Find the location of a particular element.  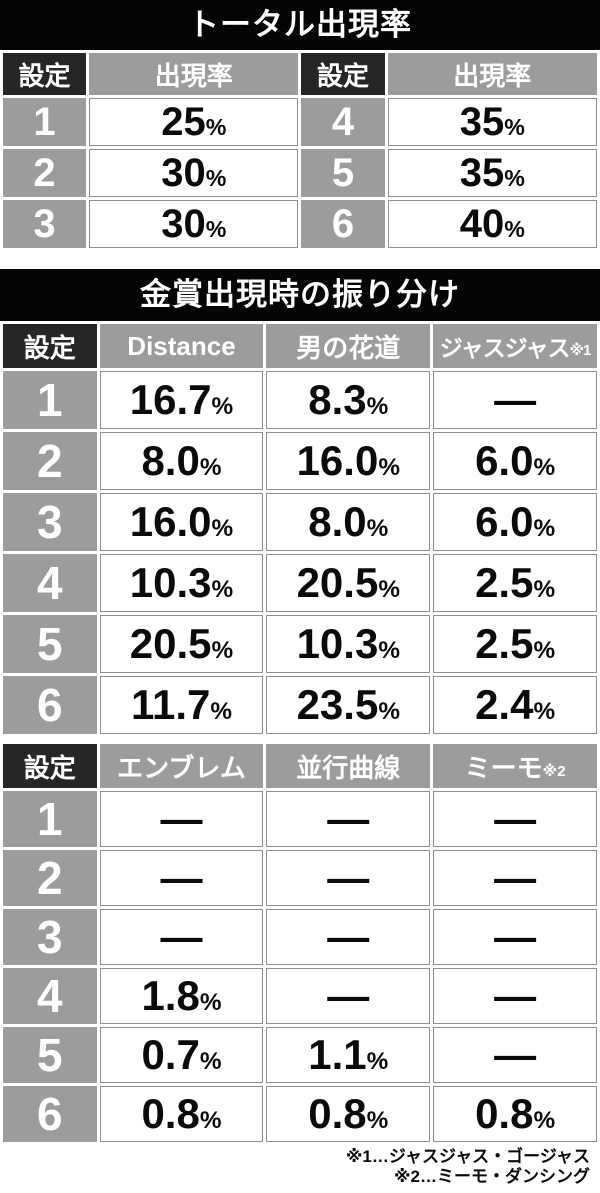

section-gap is located at coordinates (300, 260).